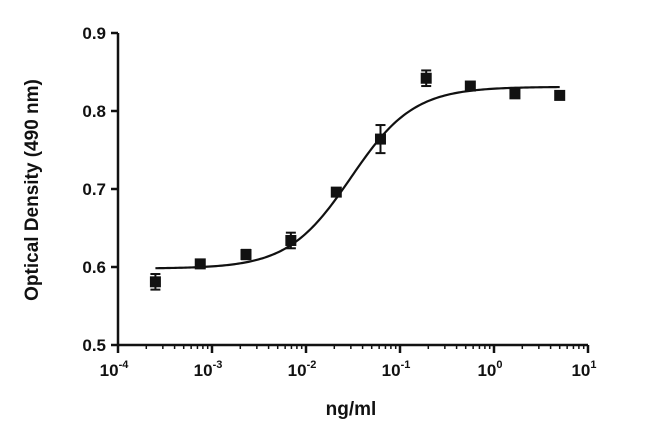 The image size is (650, 435). I want to click on y-axis-title: Optical Density (490 nm), so click(32, 190).